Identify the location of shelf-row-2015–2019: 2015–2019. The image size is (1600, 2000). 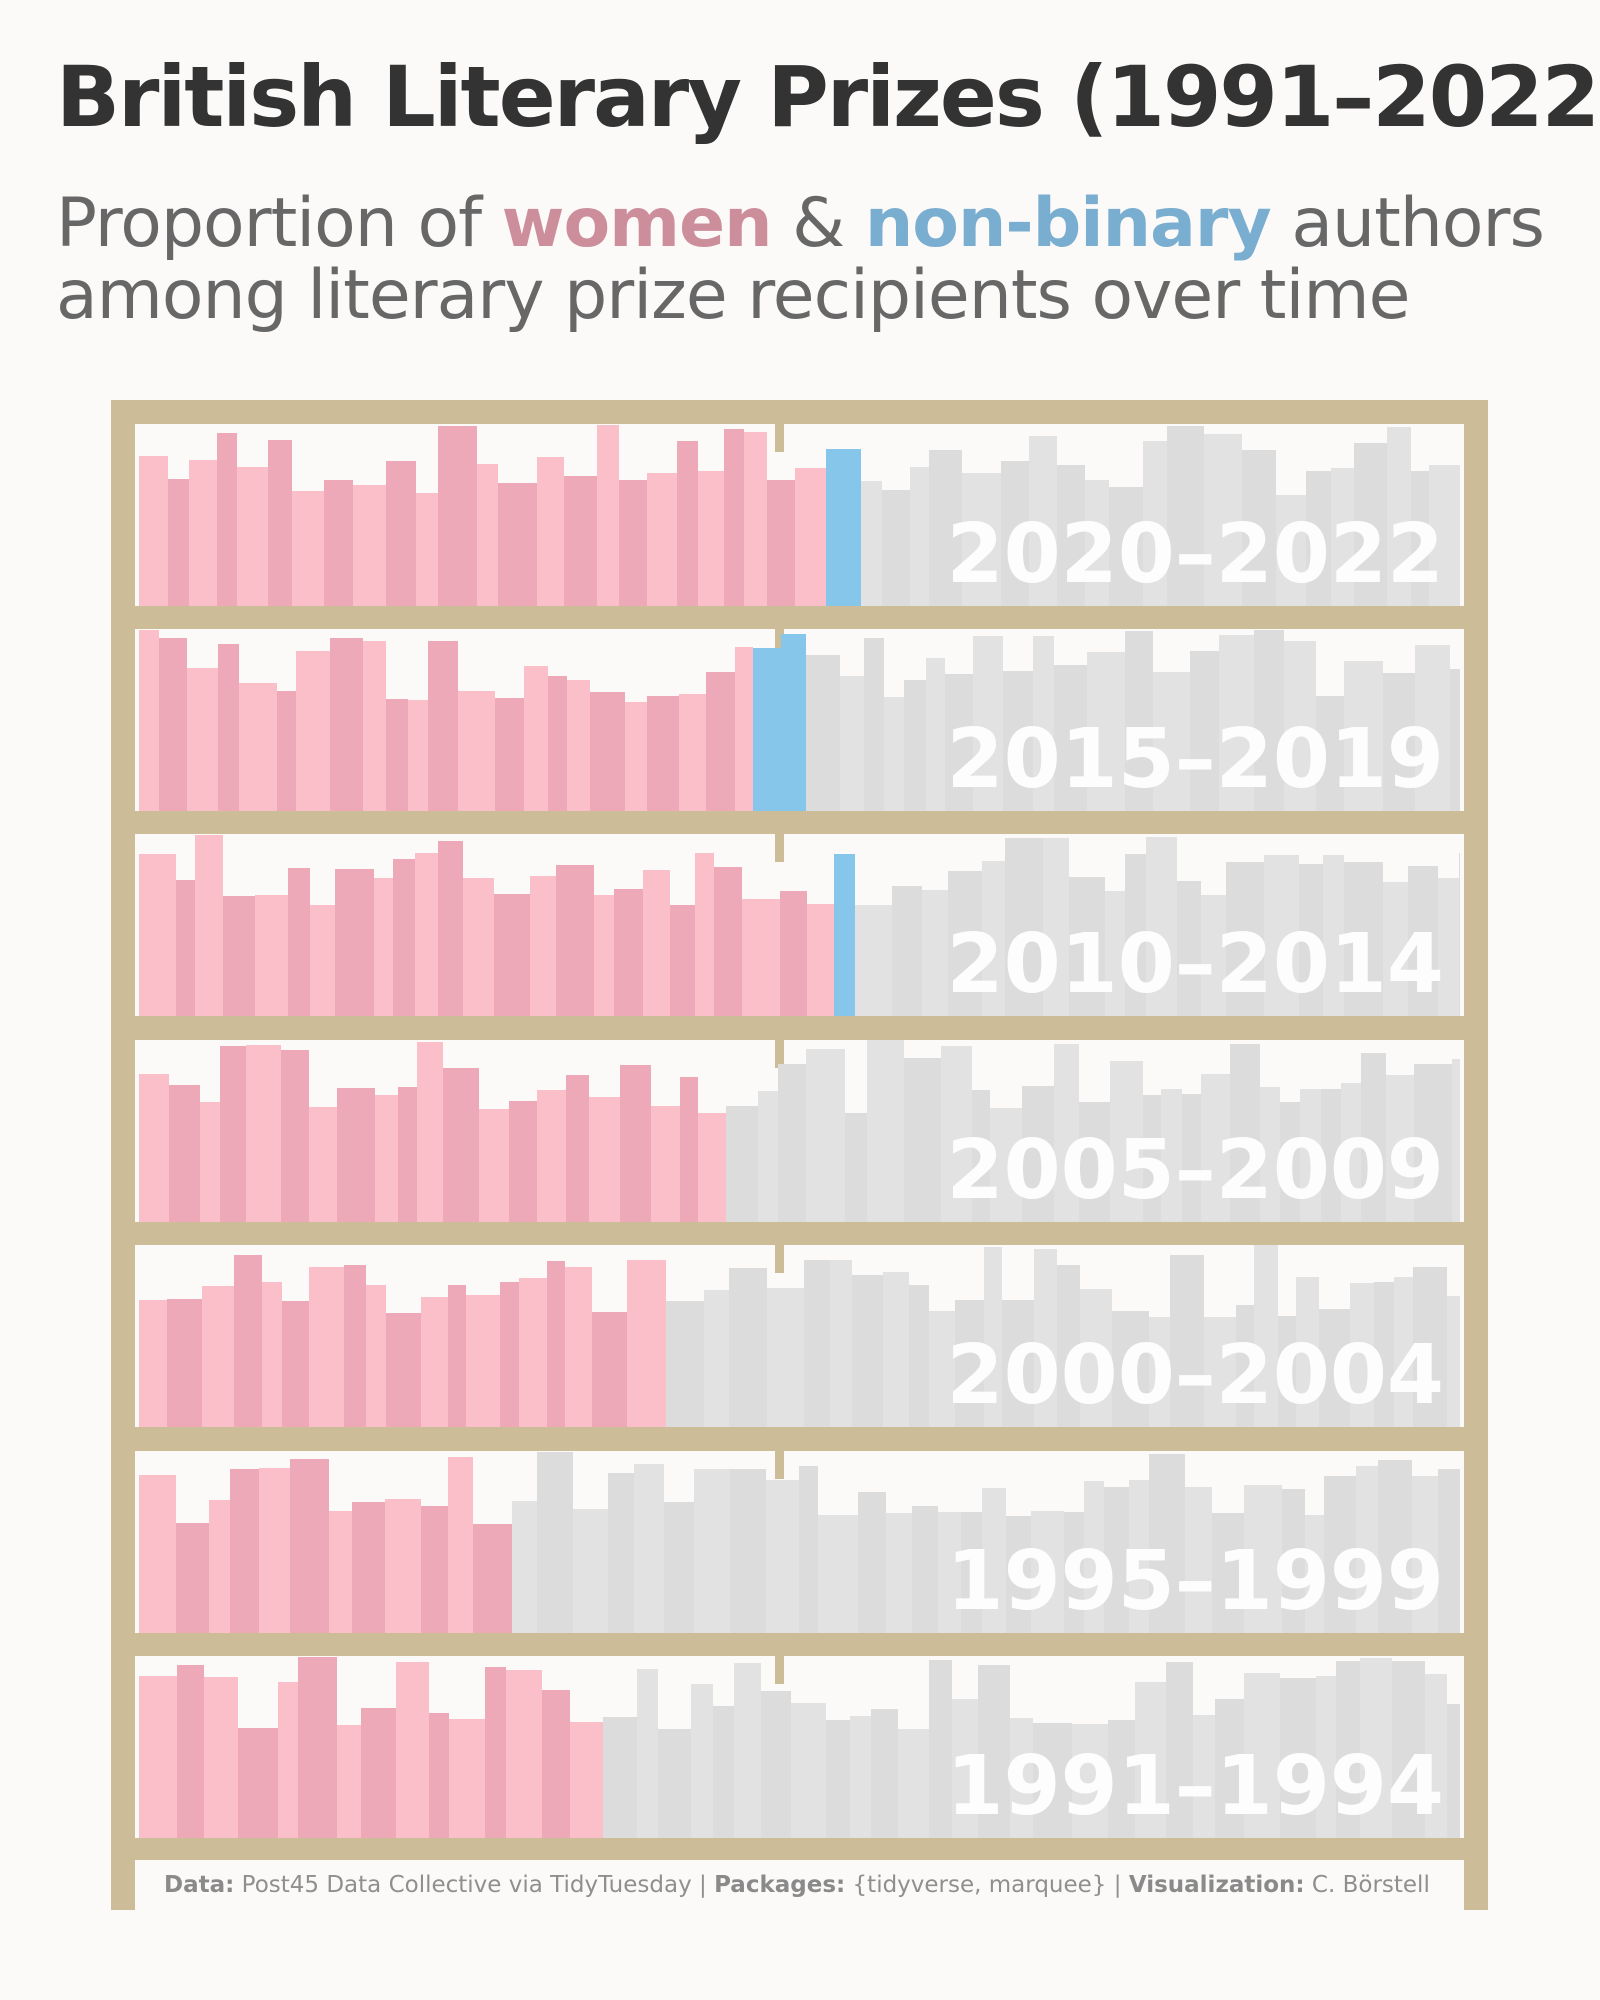
(799, 720).